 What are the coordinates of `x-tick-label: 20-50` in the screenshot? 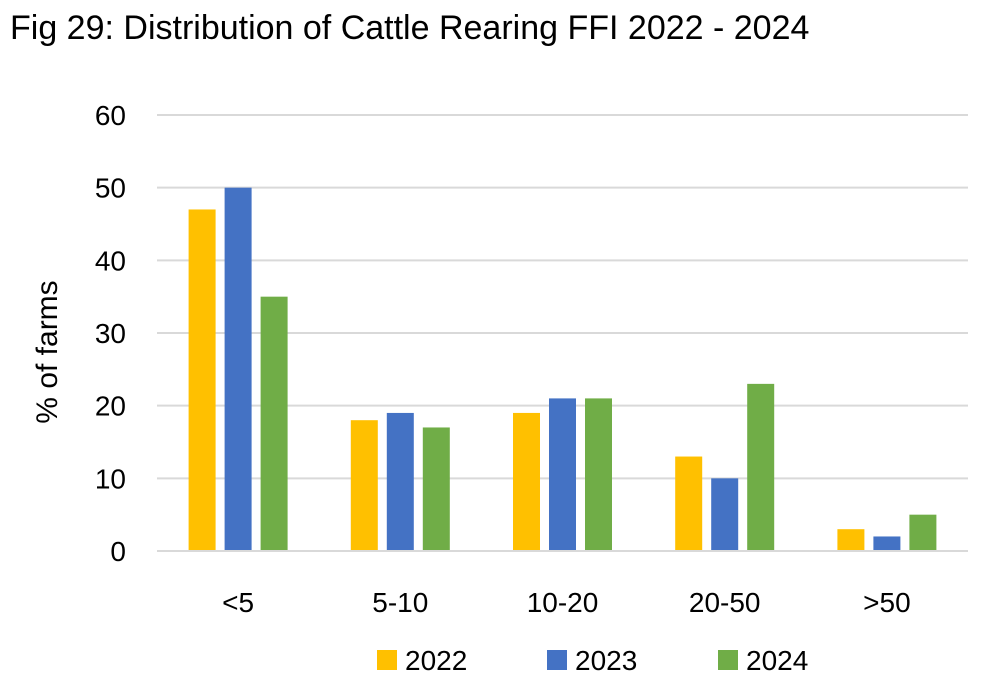 It's located at (725, 602).